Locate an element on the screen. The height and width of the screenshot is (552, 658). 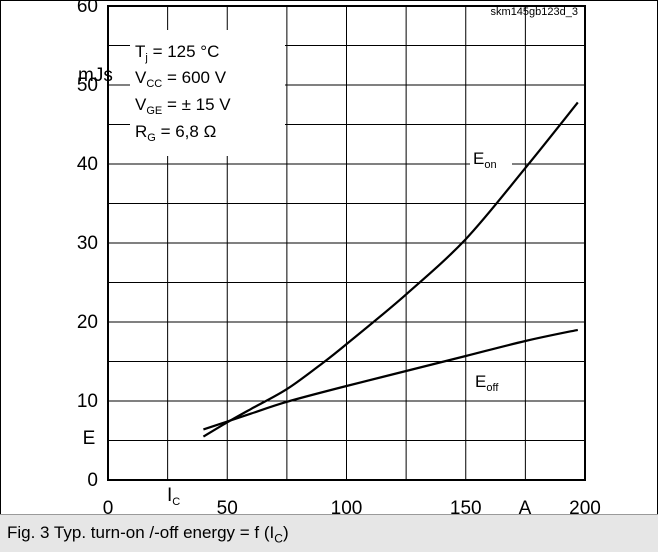
series-label-eoff-text: Eoff is located at coordinates (487, 383).